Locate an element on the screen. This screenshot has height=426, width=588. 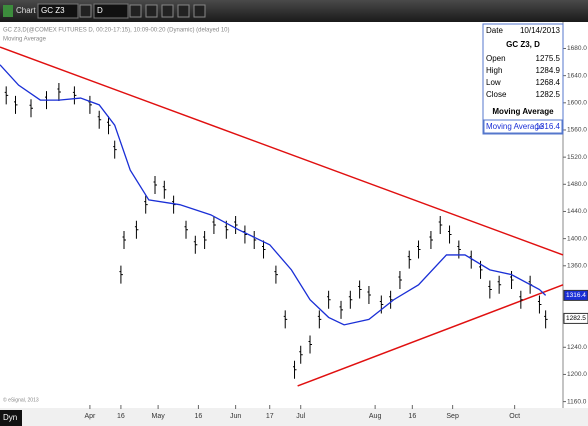
interval: D is located at coordinates (100, 10).